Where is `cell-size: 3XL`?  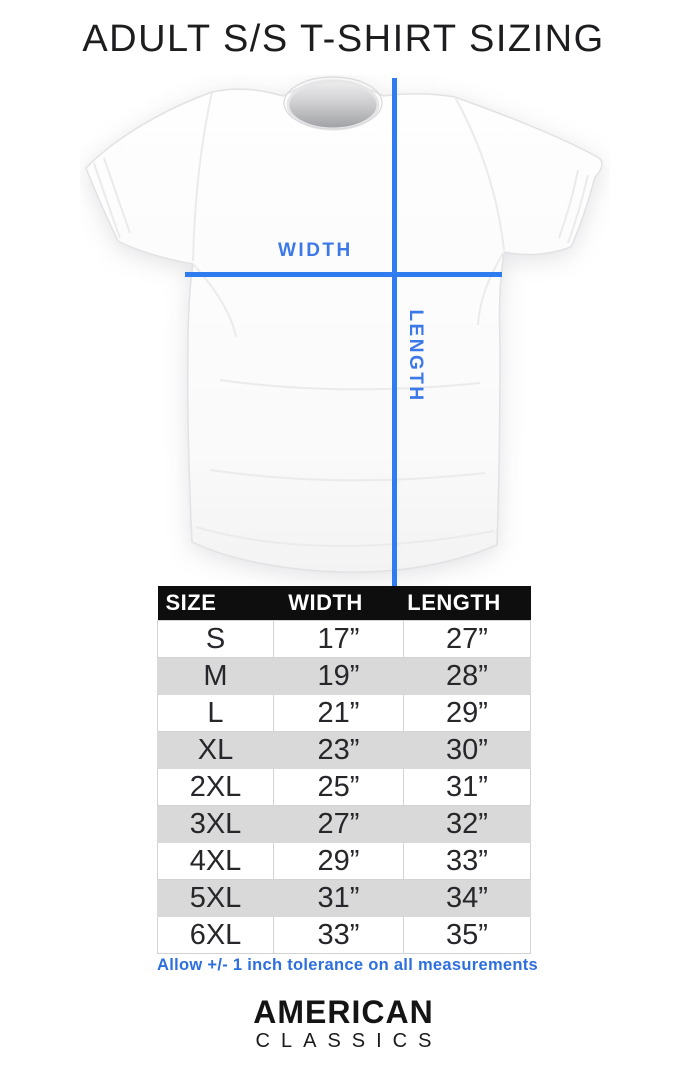 cell-size: 3XL is located at coordinates (215, 823).